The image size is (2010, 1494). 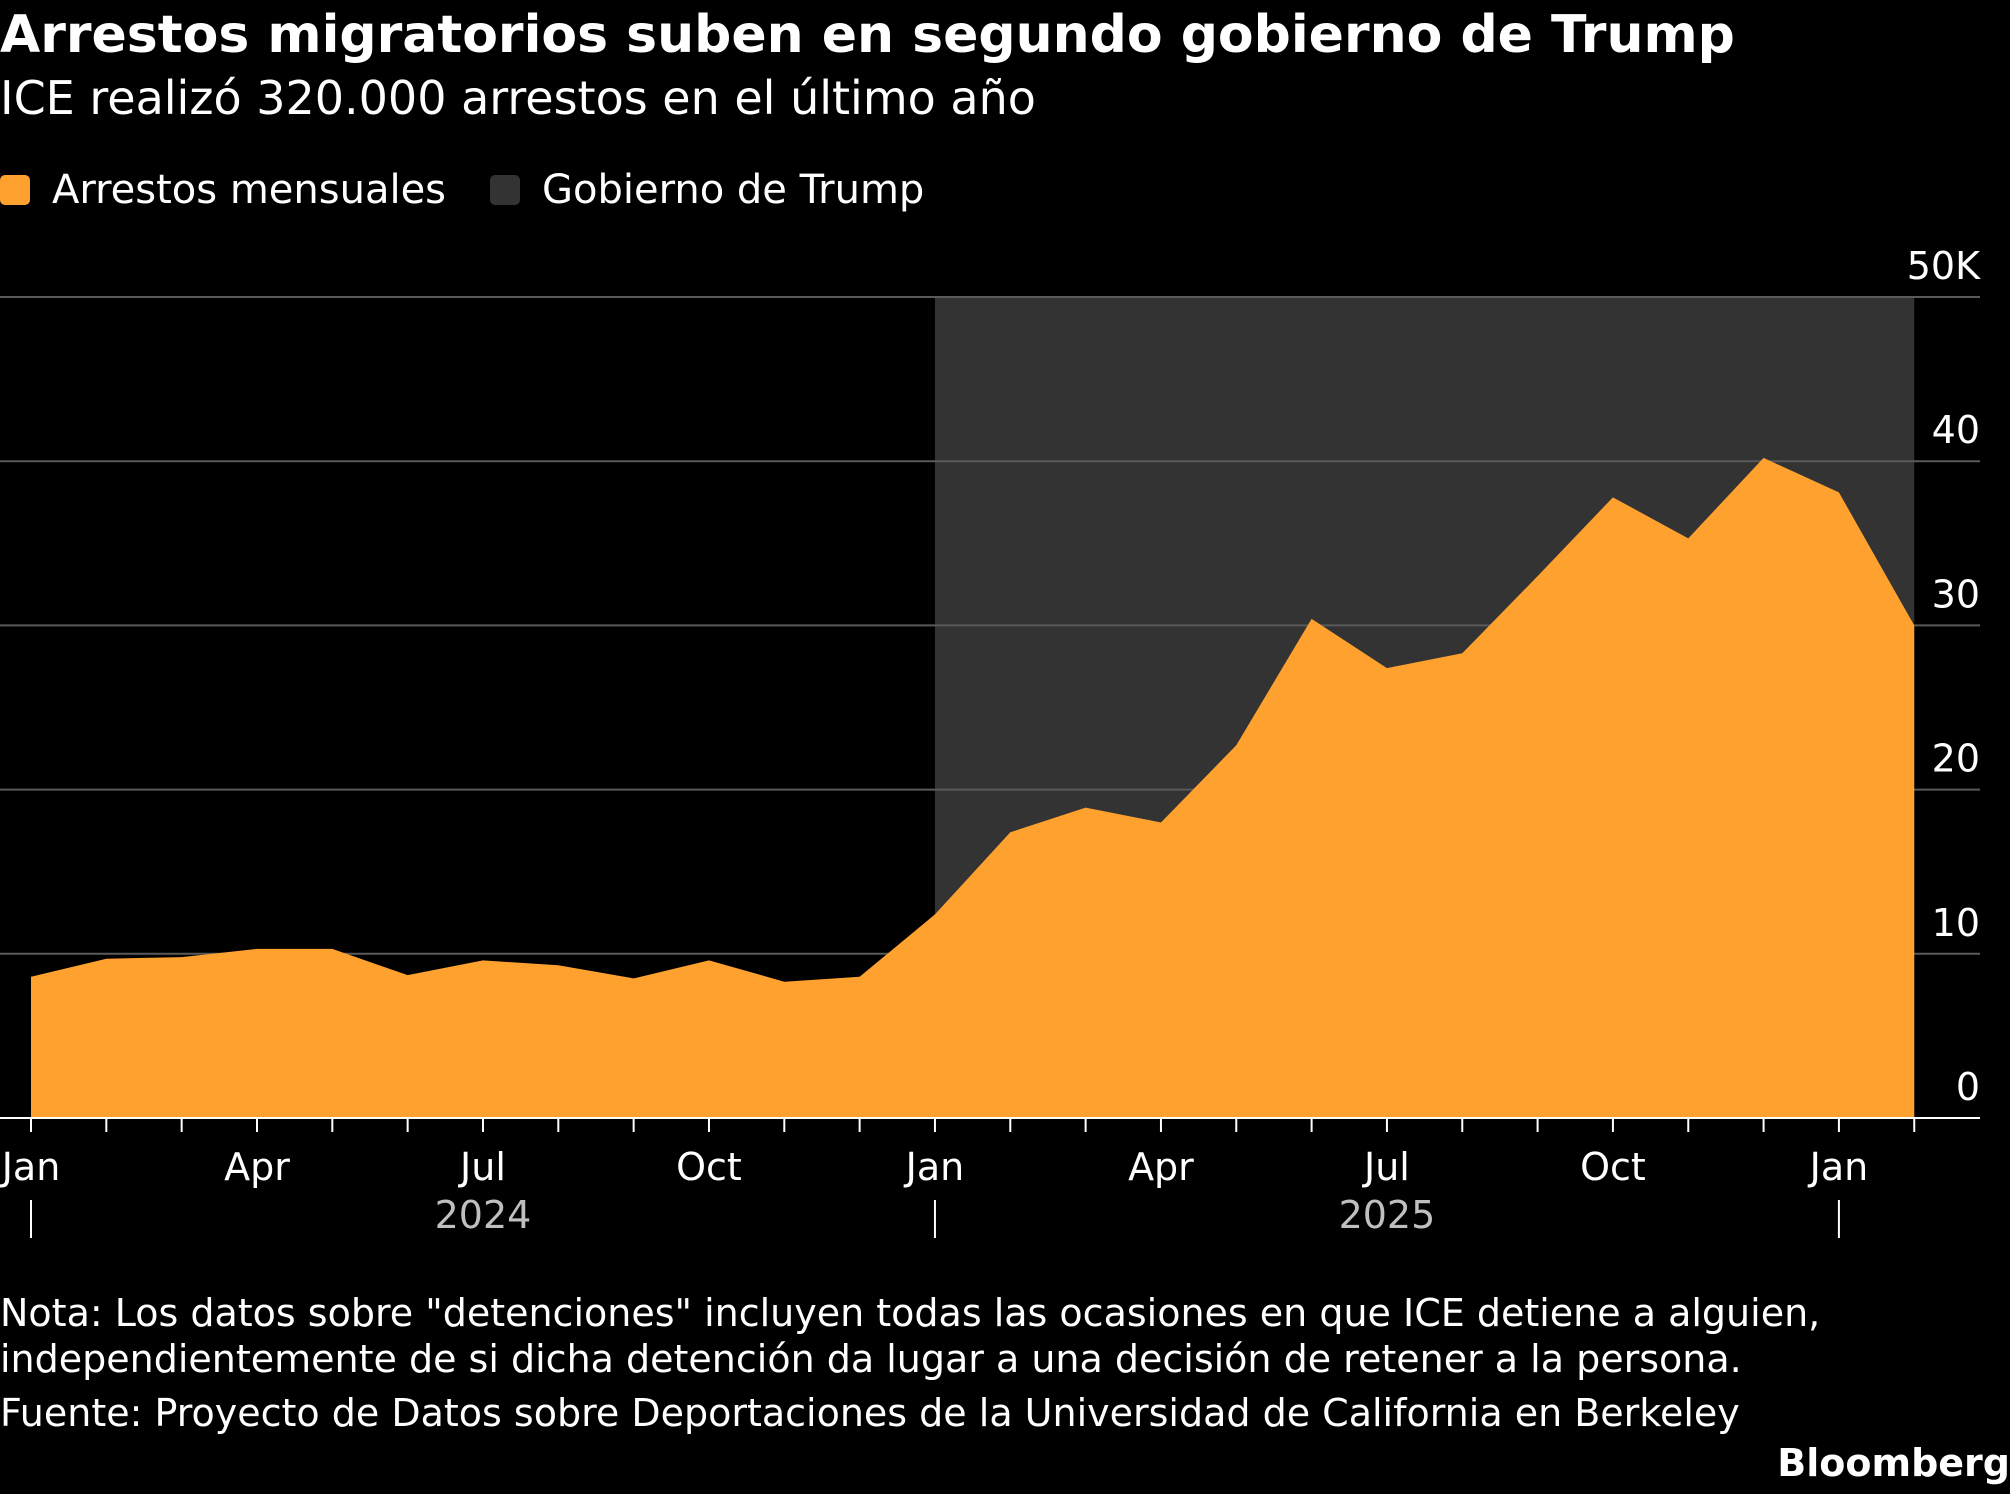 What do you see at coordinates (249, 190) in the screenshot?
I see `legend-label-arrests: Arrestos mensuales` at bounding box center [249, 190].